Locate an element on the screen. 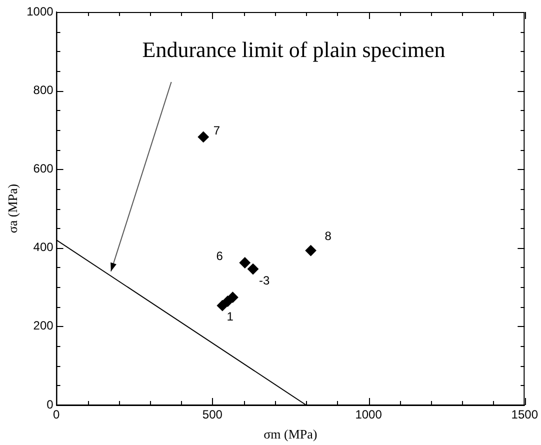 The height and width of the screenshot is (445, 541). x-tick-label: 500 is located at coordinates (212, 415).